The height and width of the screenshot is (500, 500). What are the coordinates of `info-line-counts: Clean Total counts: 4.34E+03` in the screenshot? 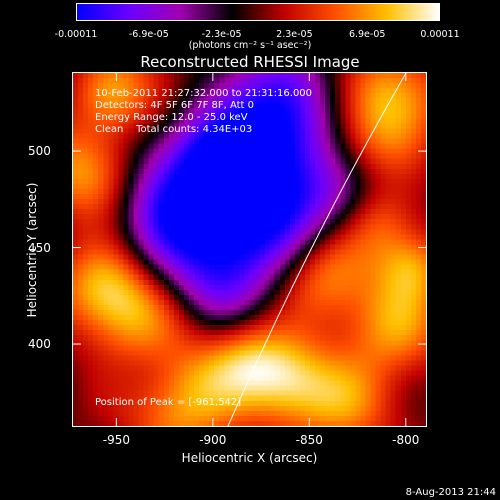 It's located at (174, 129).